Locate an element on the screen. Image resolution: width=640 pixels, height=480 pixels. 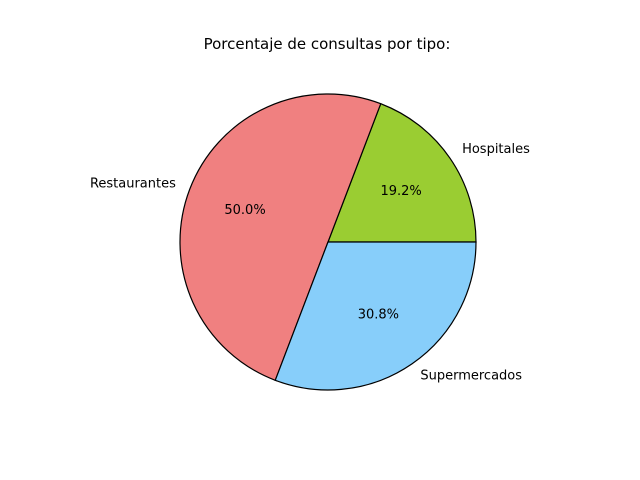
pie-percent-label: 19.2% is located at coordinates (400, 191).